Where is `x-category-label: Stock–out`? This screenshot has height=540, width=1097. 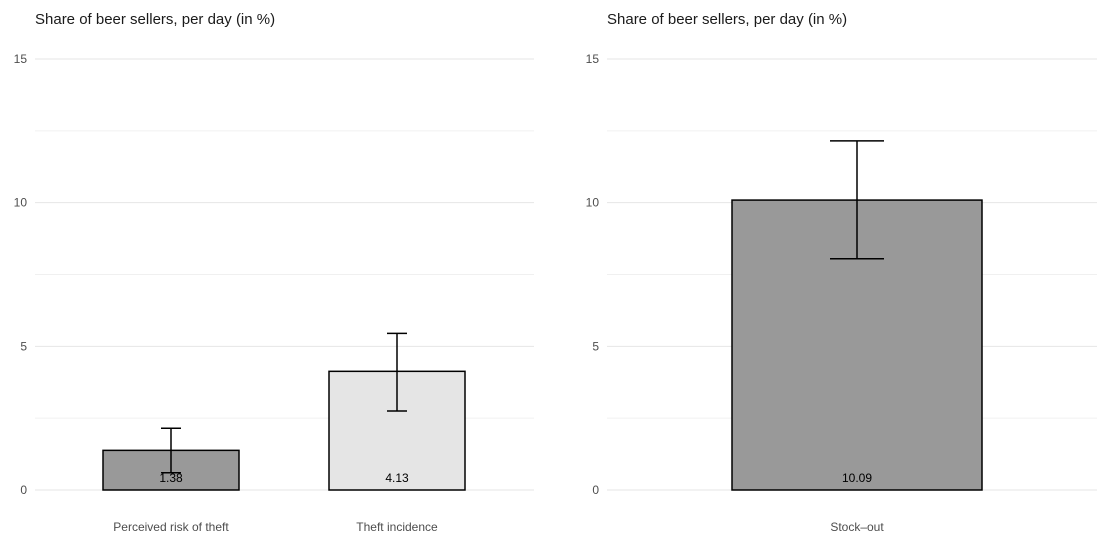 x-category-label: Stock–out is located at coordinates (857, 527).